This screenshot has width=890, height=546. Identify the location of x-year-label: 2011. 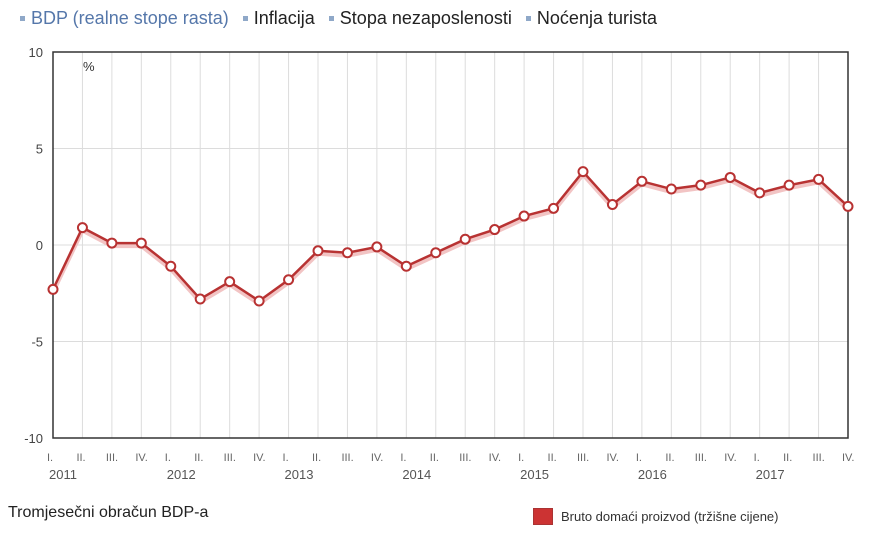
(63, 474).